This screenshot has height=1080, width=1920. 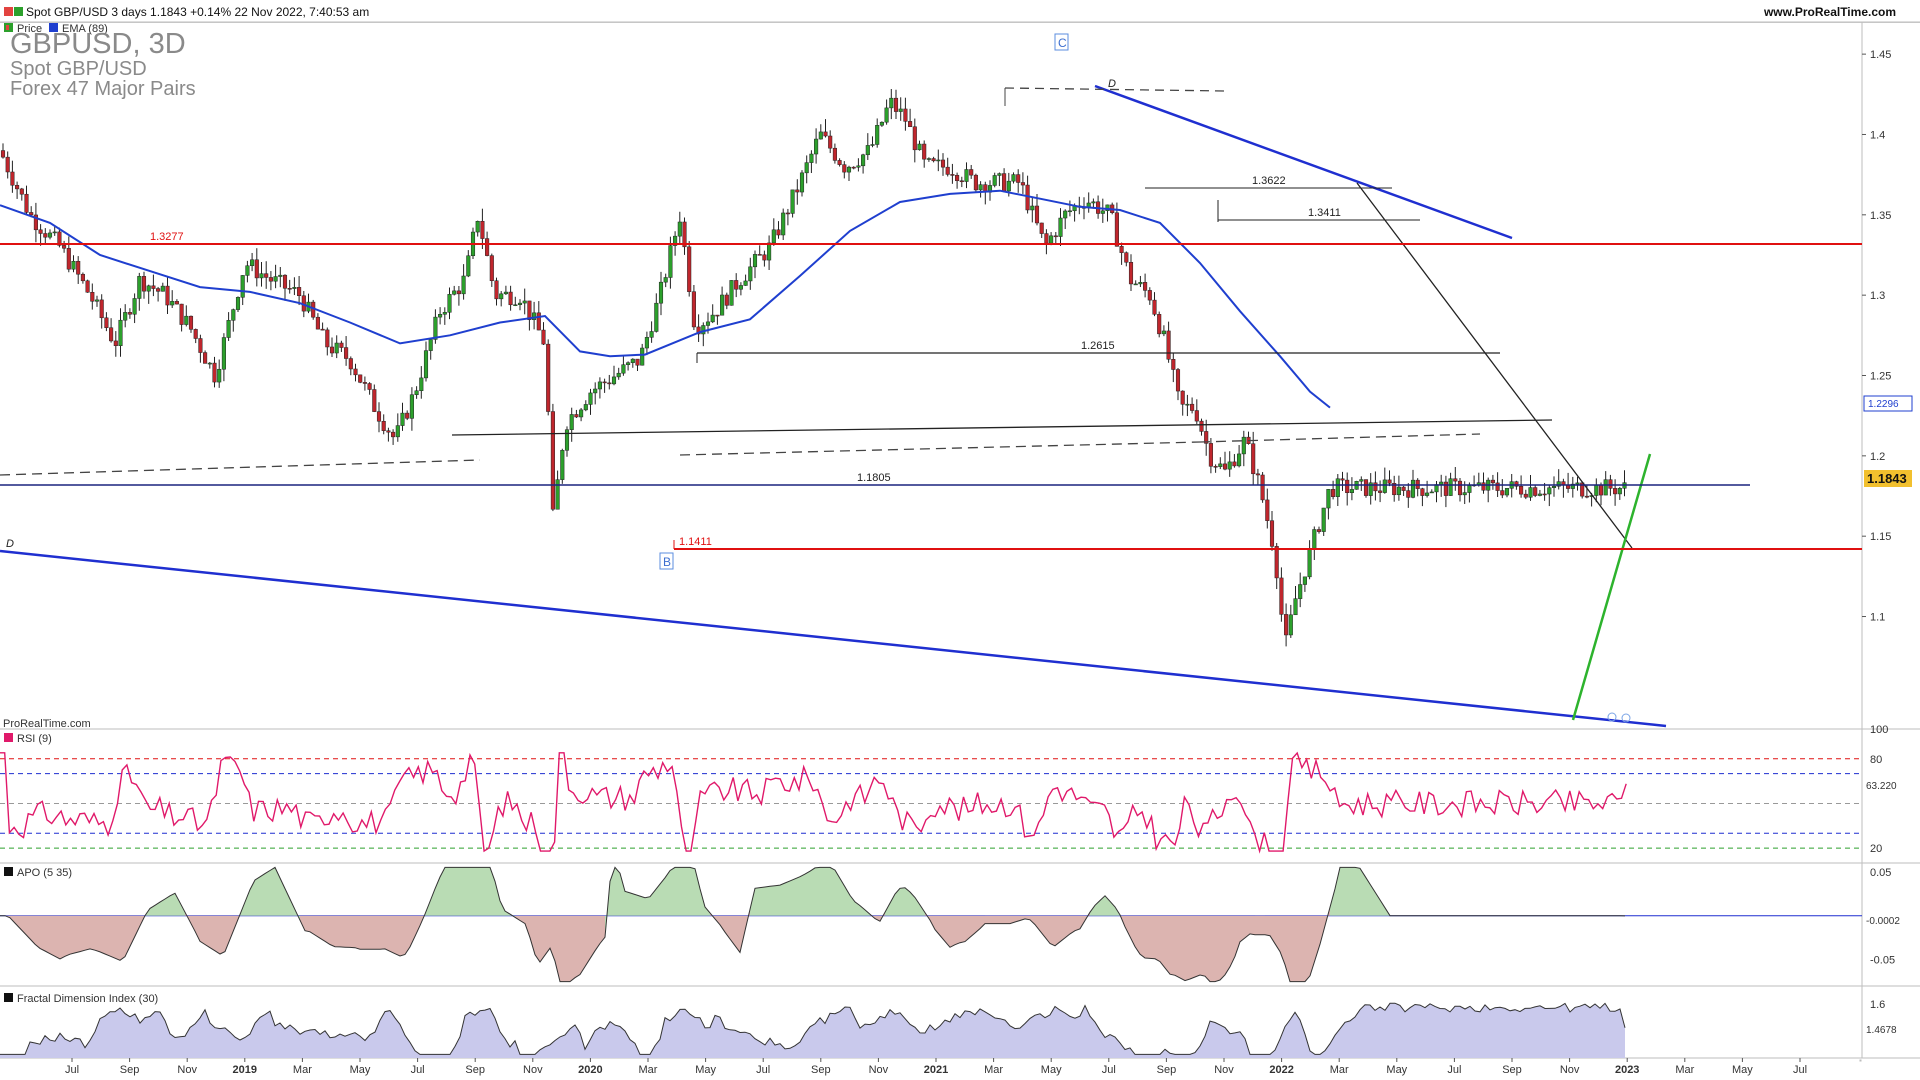 I want to click on apo-tick-label: -0.05, so click(x=1882, y=961).